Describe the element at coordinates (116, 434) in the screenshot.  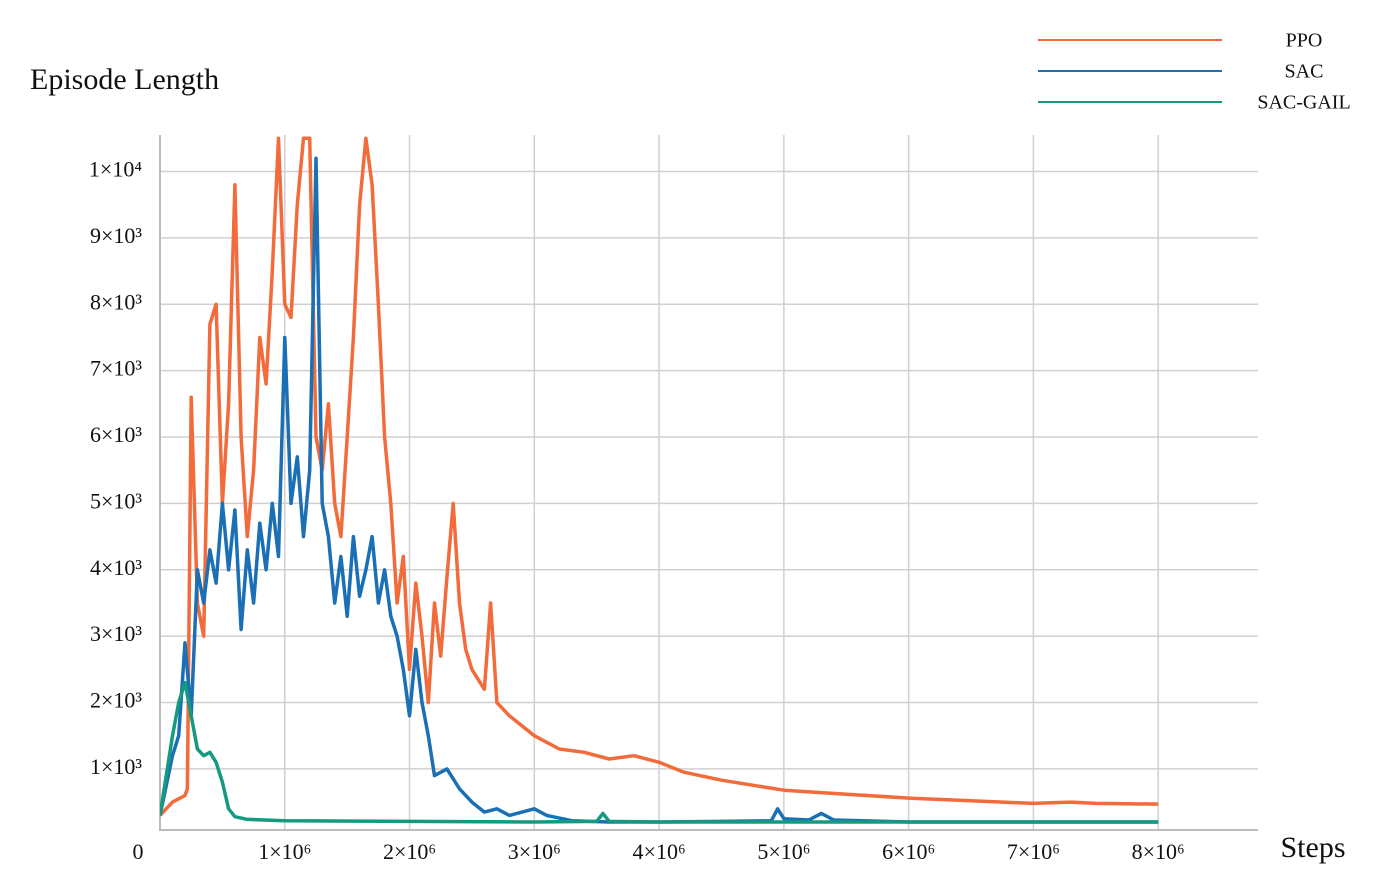
I see `y-tick-label: 6×10³` at that location.